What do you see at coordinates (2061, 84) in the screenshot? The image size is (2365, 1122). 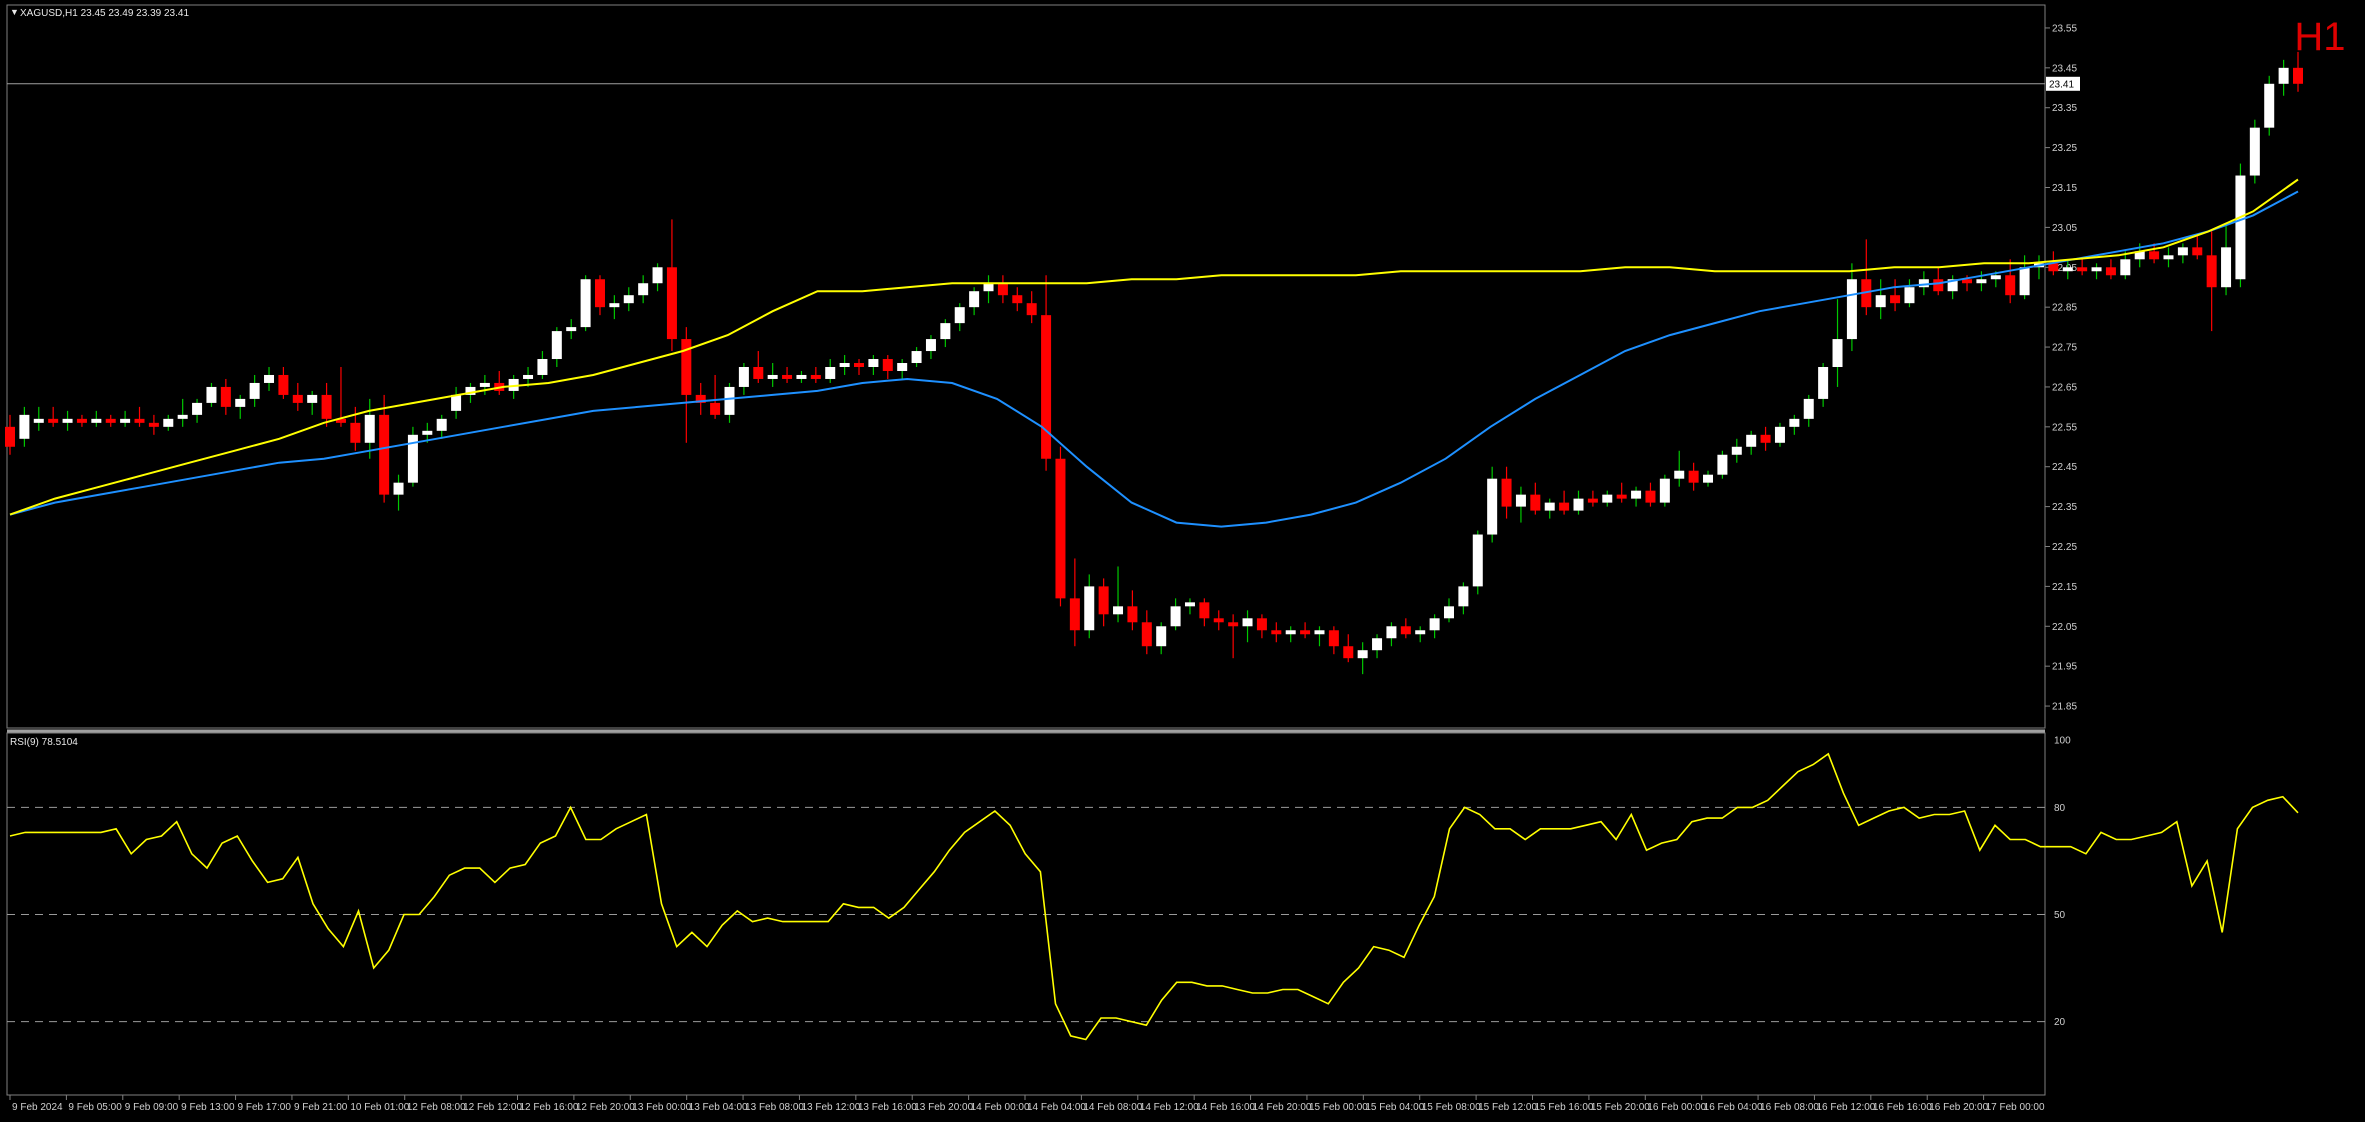 I see `current-price-label: 23.41` at bounding box center [2061, 84].